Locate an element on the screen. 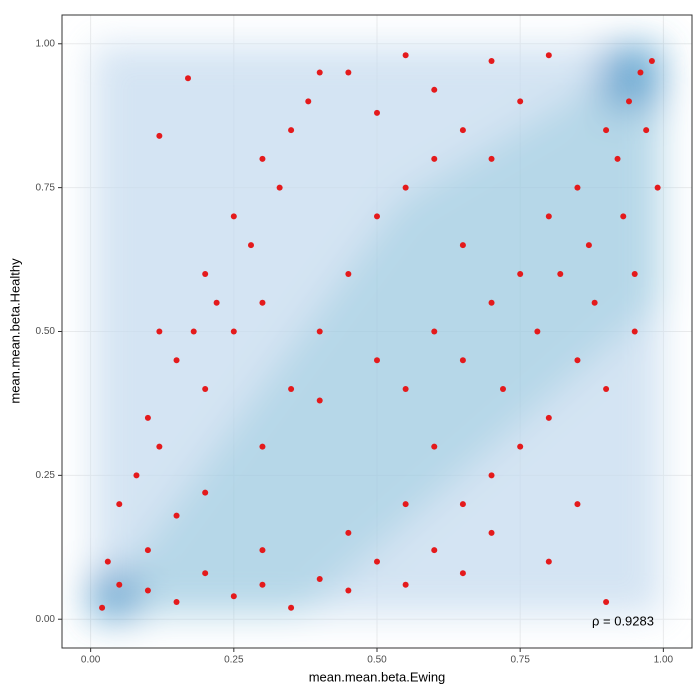 The width and height of the screenshot is (700, 700). y-tick-label: 0.25 is located at coordinates (46, 475).